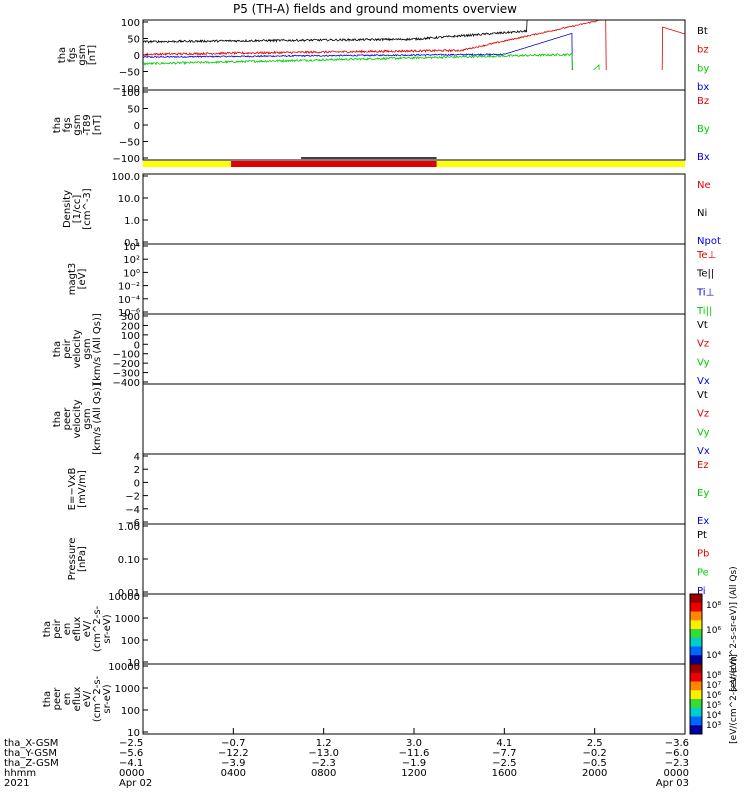  What do you see at coordinates (126, 355) in the screenshot?
I see `y-tick-label: −100` at bounding box center [126, 355].